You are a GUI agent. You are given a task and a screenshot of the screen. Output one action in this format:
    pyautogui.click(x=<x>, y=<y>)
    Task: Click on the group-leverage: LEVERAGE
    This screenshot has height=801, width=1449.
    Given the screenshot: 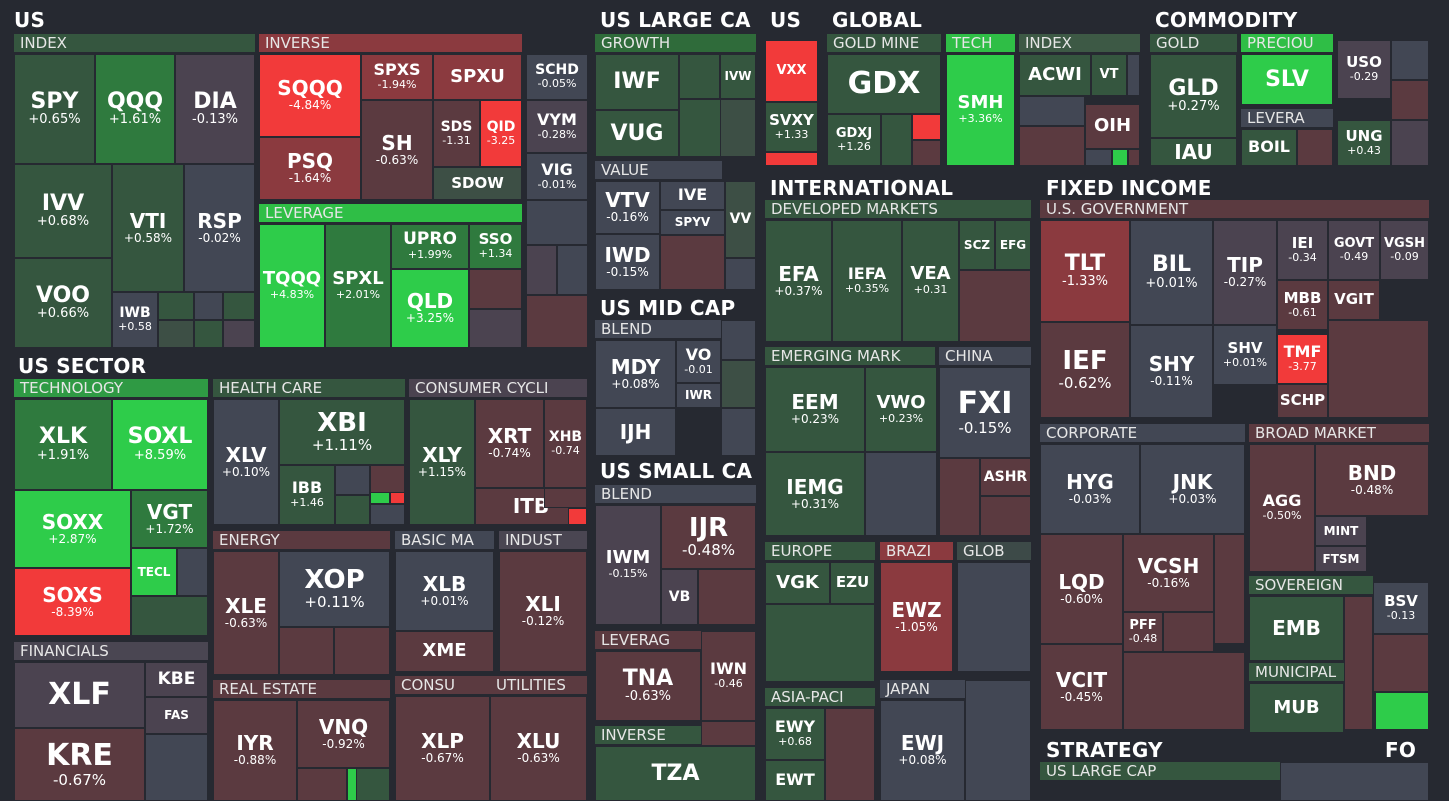 What is the action you would take?
    pyautogui.click(x=390, y=213)
    